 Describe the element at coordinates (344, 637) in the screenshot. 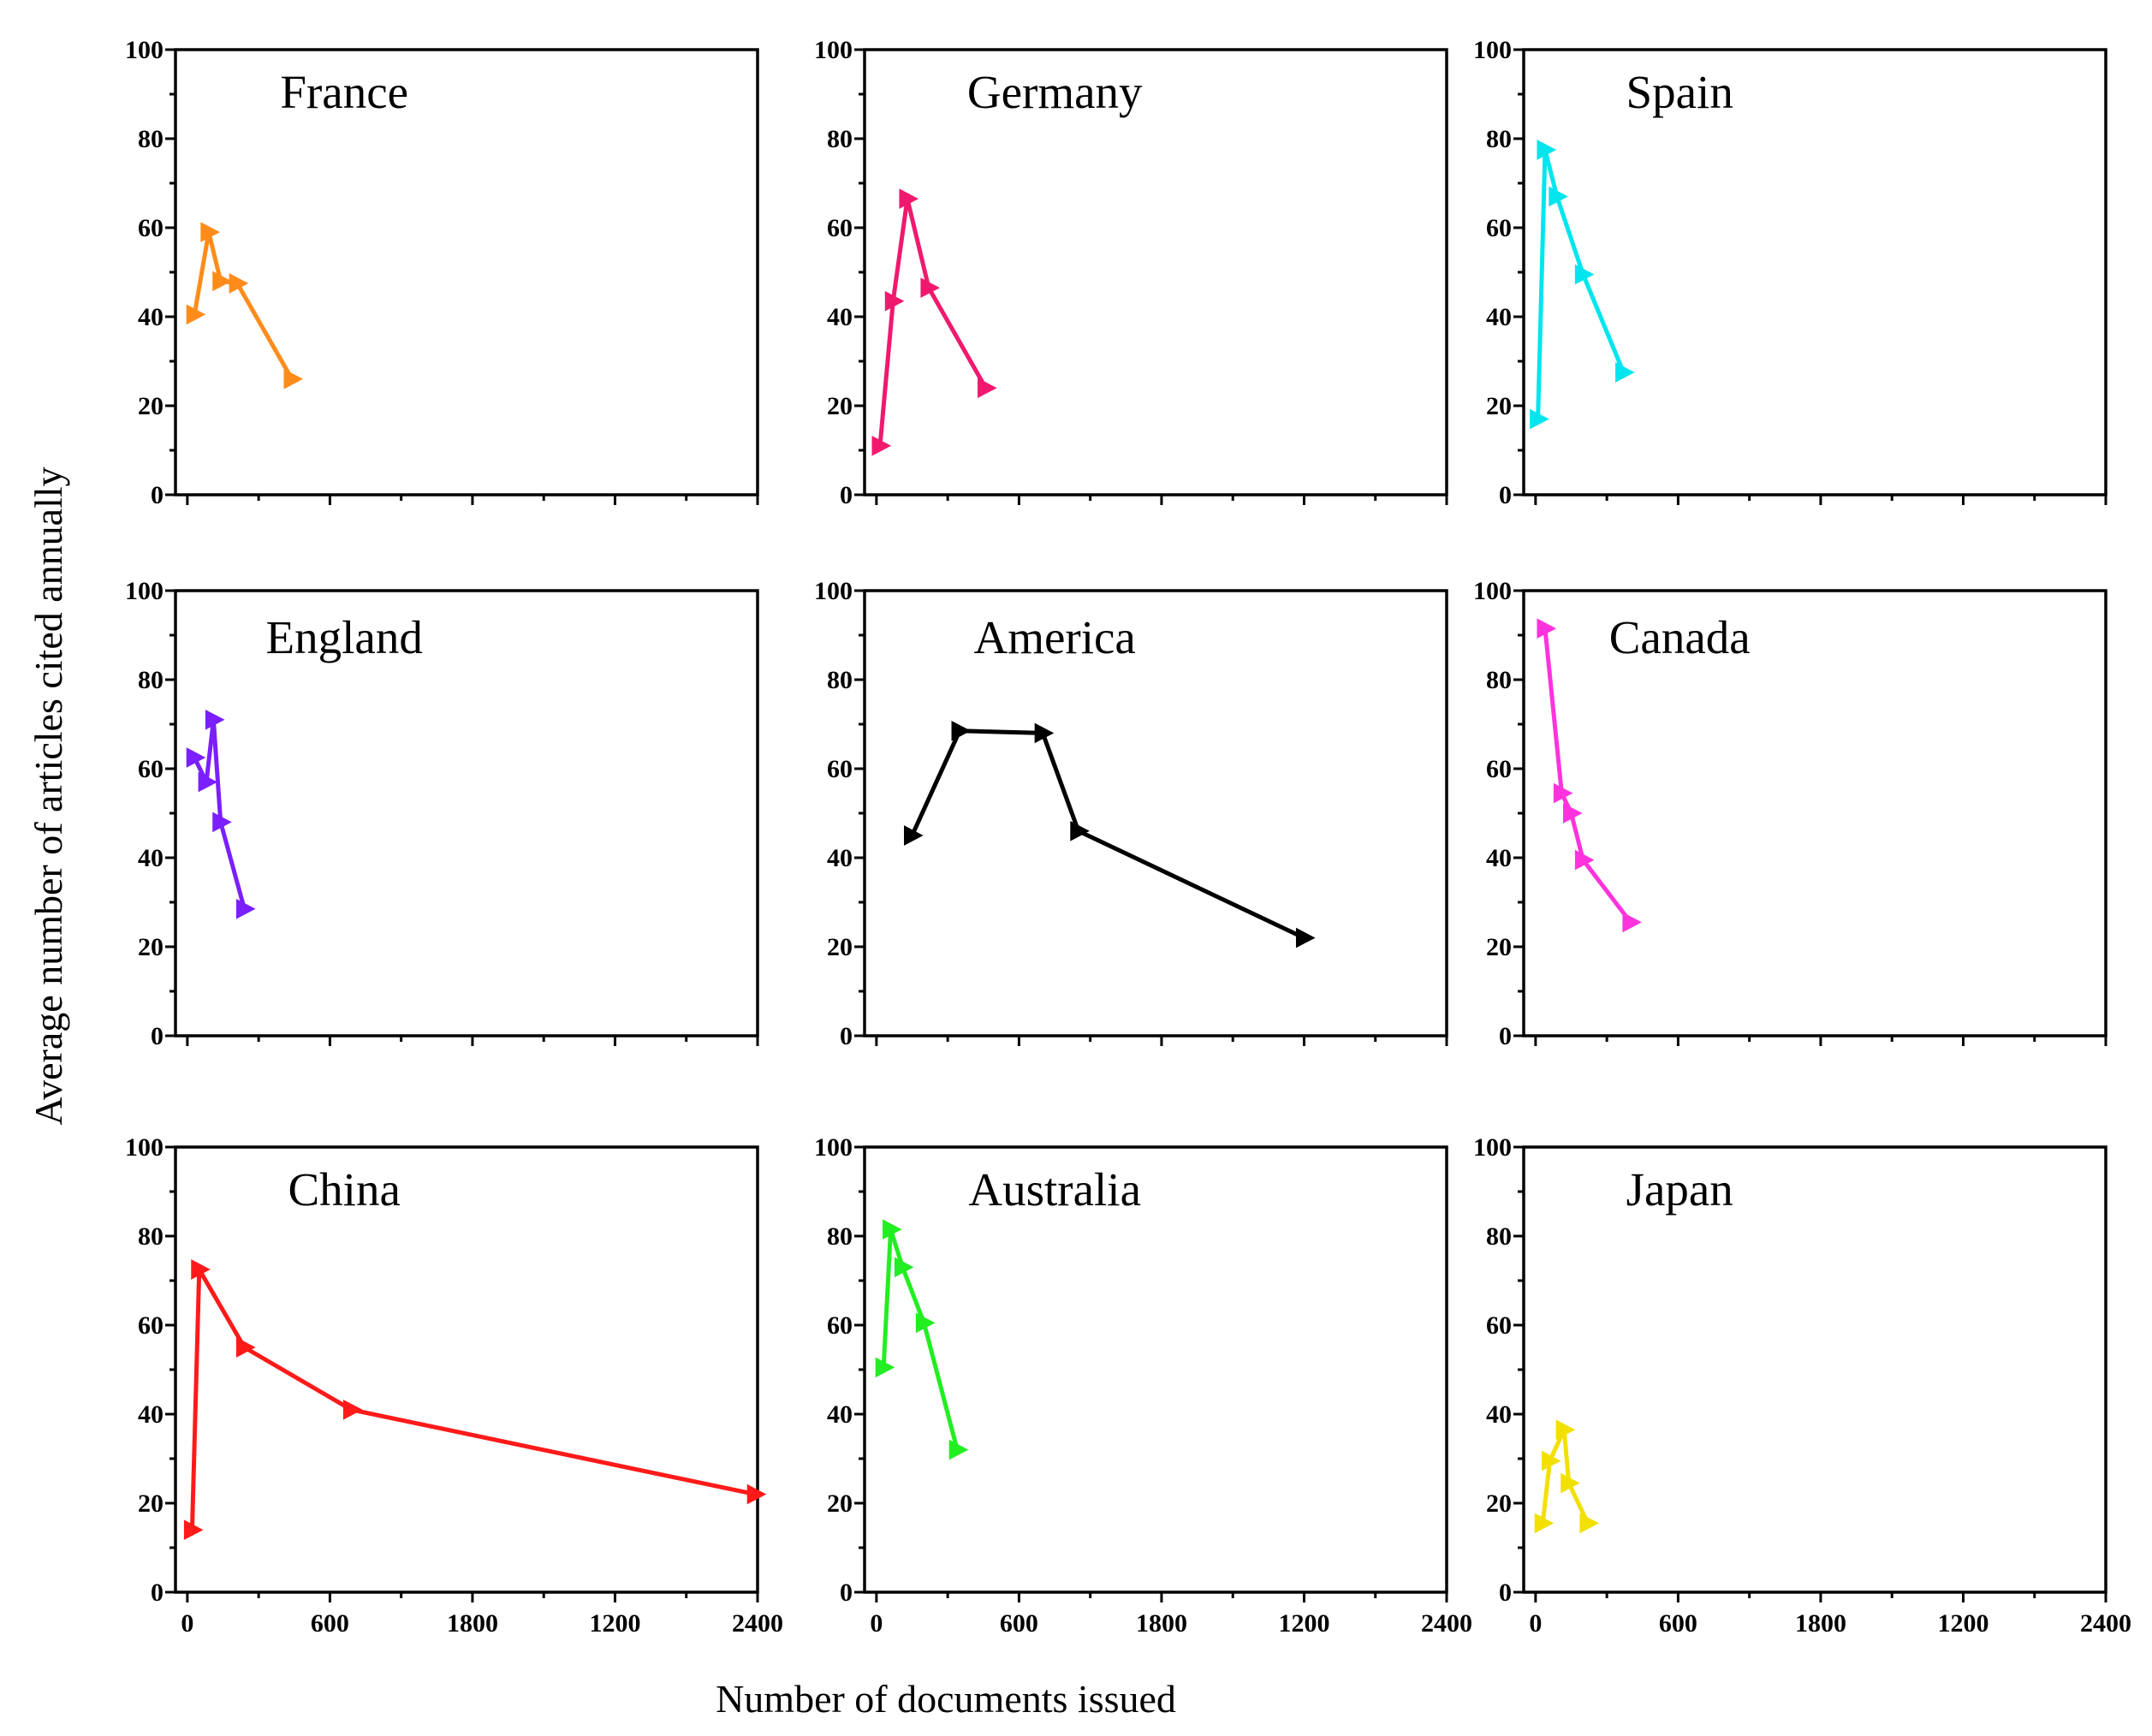

I see `panel-title: England` at that location.